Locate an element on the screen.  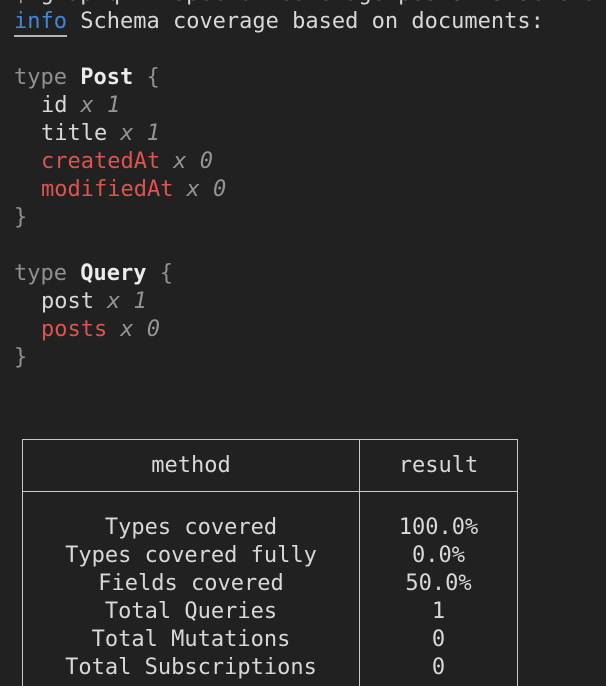
info-log-level-label: info is located at coordinates (40, 23).